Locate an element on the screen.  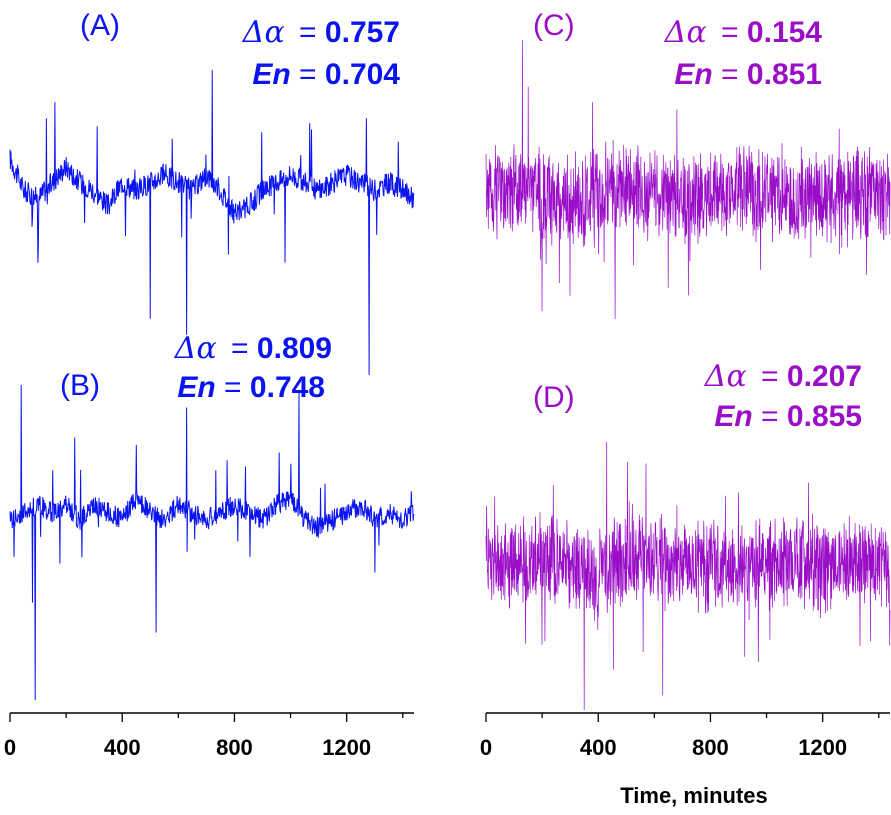
en-value-b: 0.748 is located at coordinates (287, 387).